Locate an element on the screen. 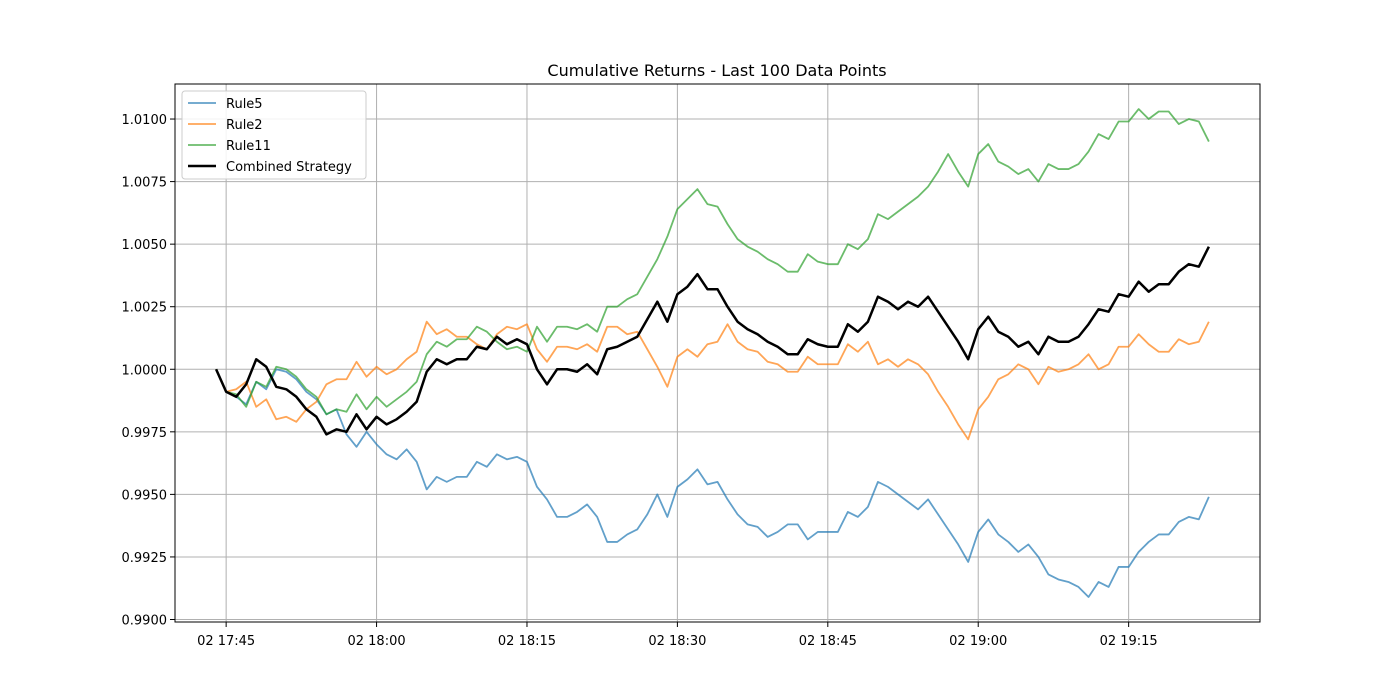 Image resolution: width=1400 pixels, height=700 pixels. legend-label: Rule2 is located at coordinates (244, 125).